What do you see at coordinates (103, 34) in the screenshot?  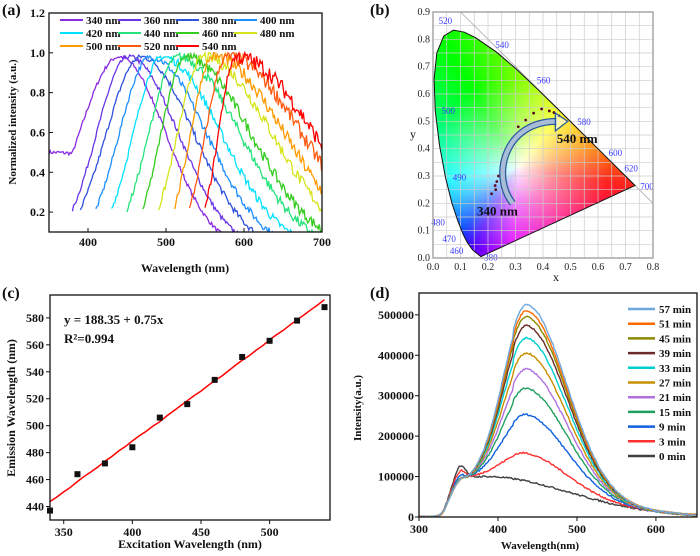 I see `legend-label: 420 nm` at bounding box center [103, 34].